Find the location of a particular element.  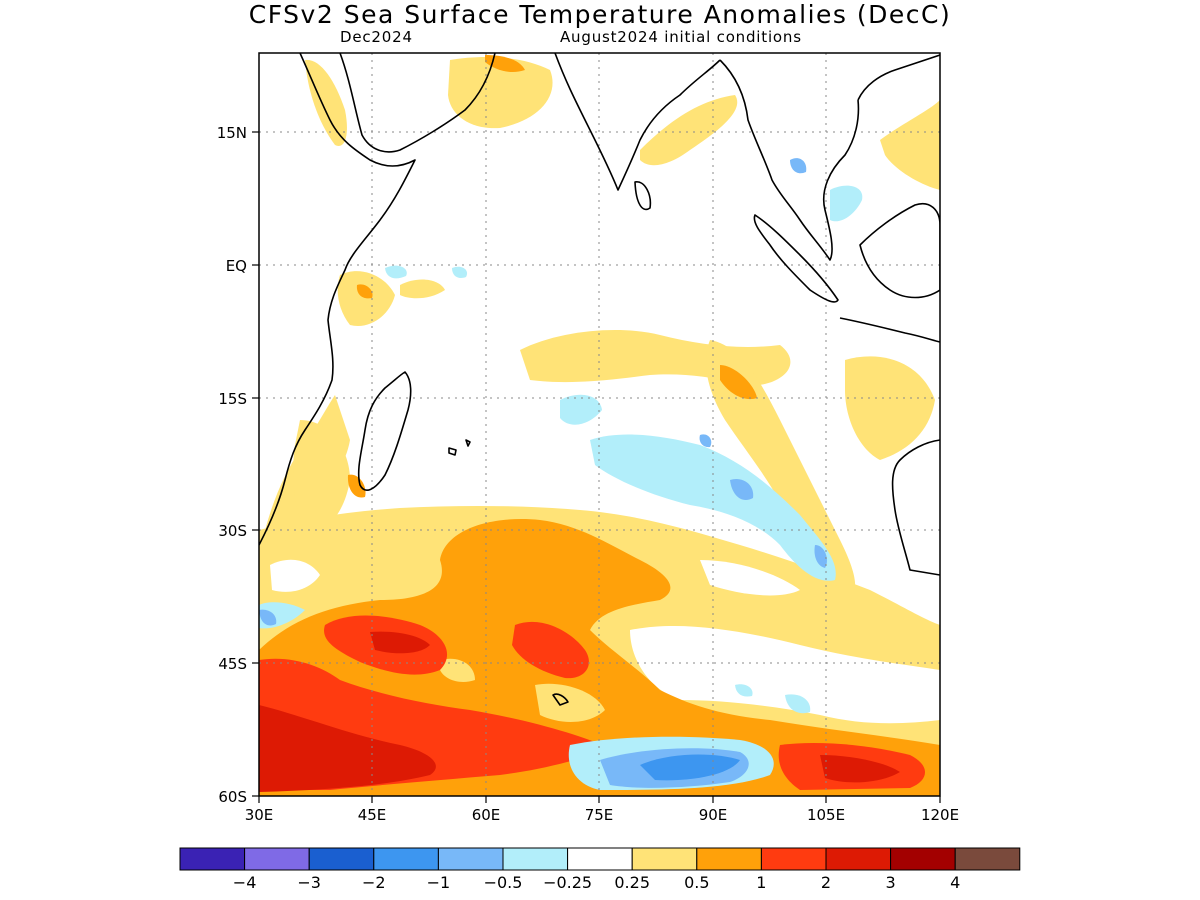

lon-label-120e: 120E is located at coordinates (940, 815).